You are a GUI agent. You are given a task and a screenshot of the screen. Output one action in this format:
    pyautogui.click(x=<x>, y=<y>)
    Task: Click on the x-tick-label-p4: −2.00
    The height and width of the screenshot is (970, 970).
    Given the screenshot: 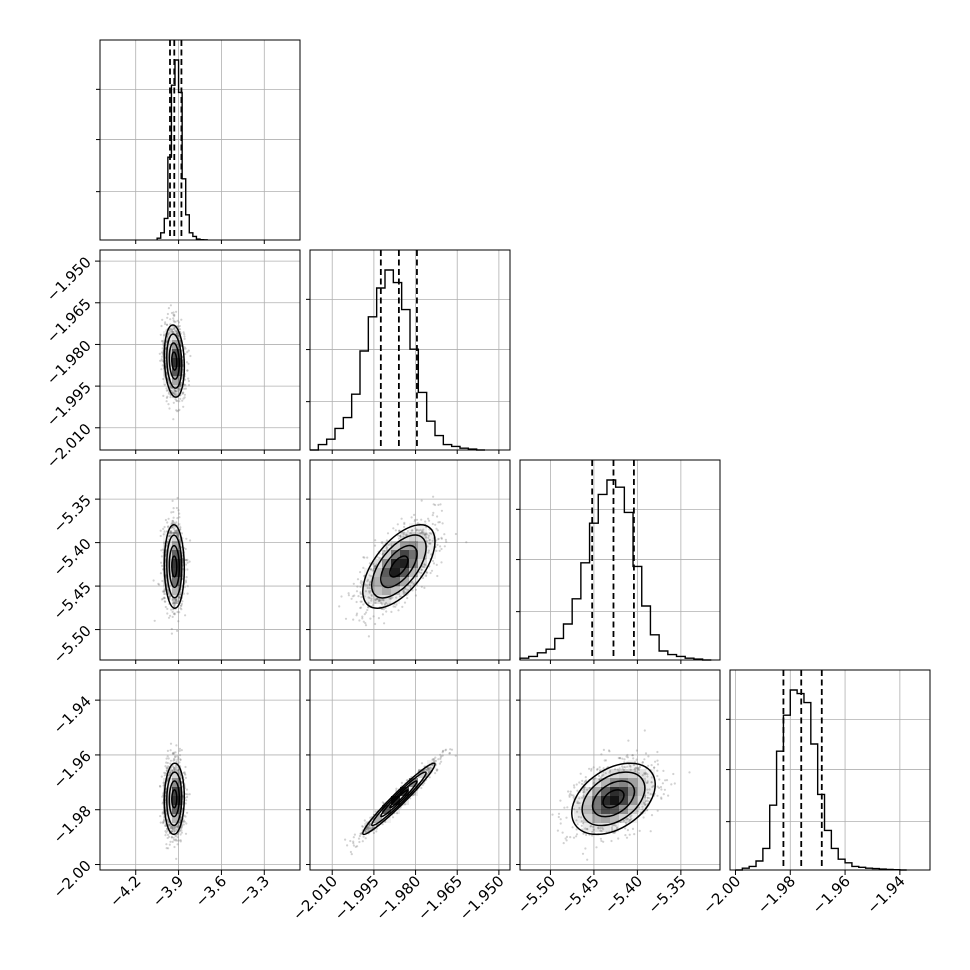 What is the action you would take?
    pyautogui.click(x=721, y=894)
    